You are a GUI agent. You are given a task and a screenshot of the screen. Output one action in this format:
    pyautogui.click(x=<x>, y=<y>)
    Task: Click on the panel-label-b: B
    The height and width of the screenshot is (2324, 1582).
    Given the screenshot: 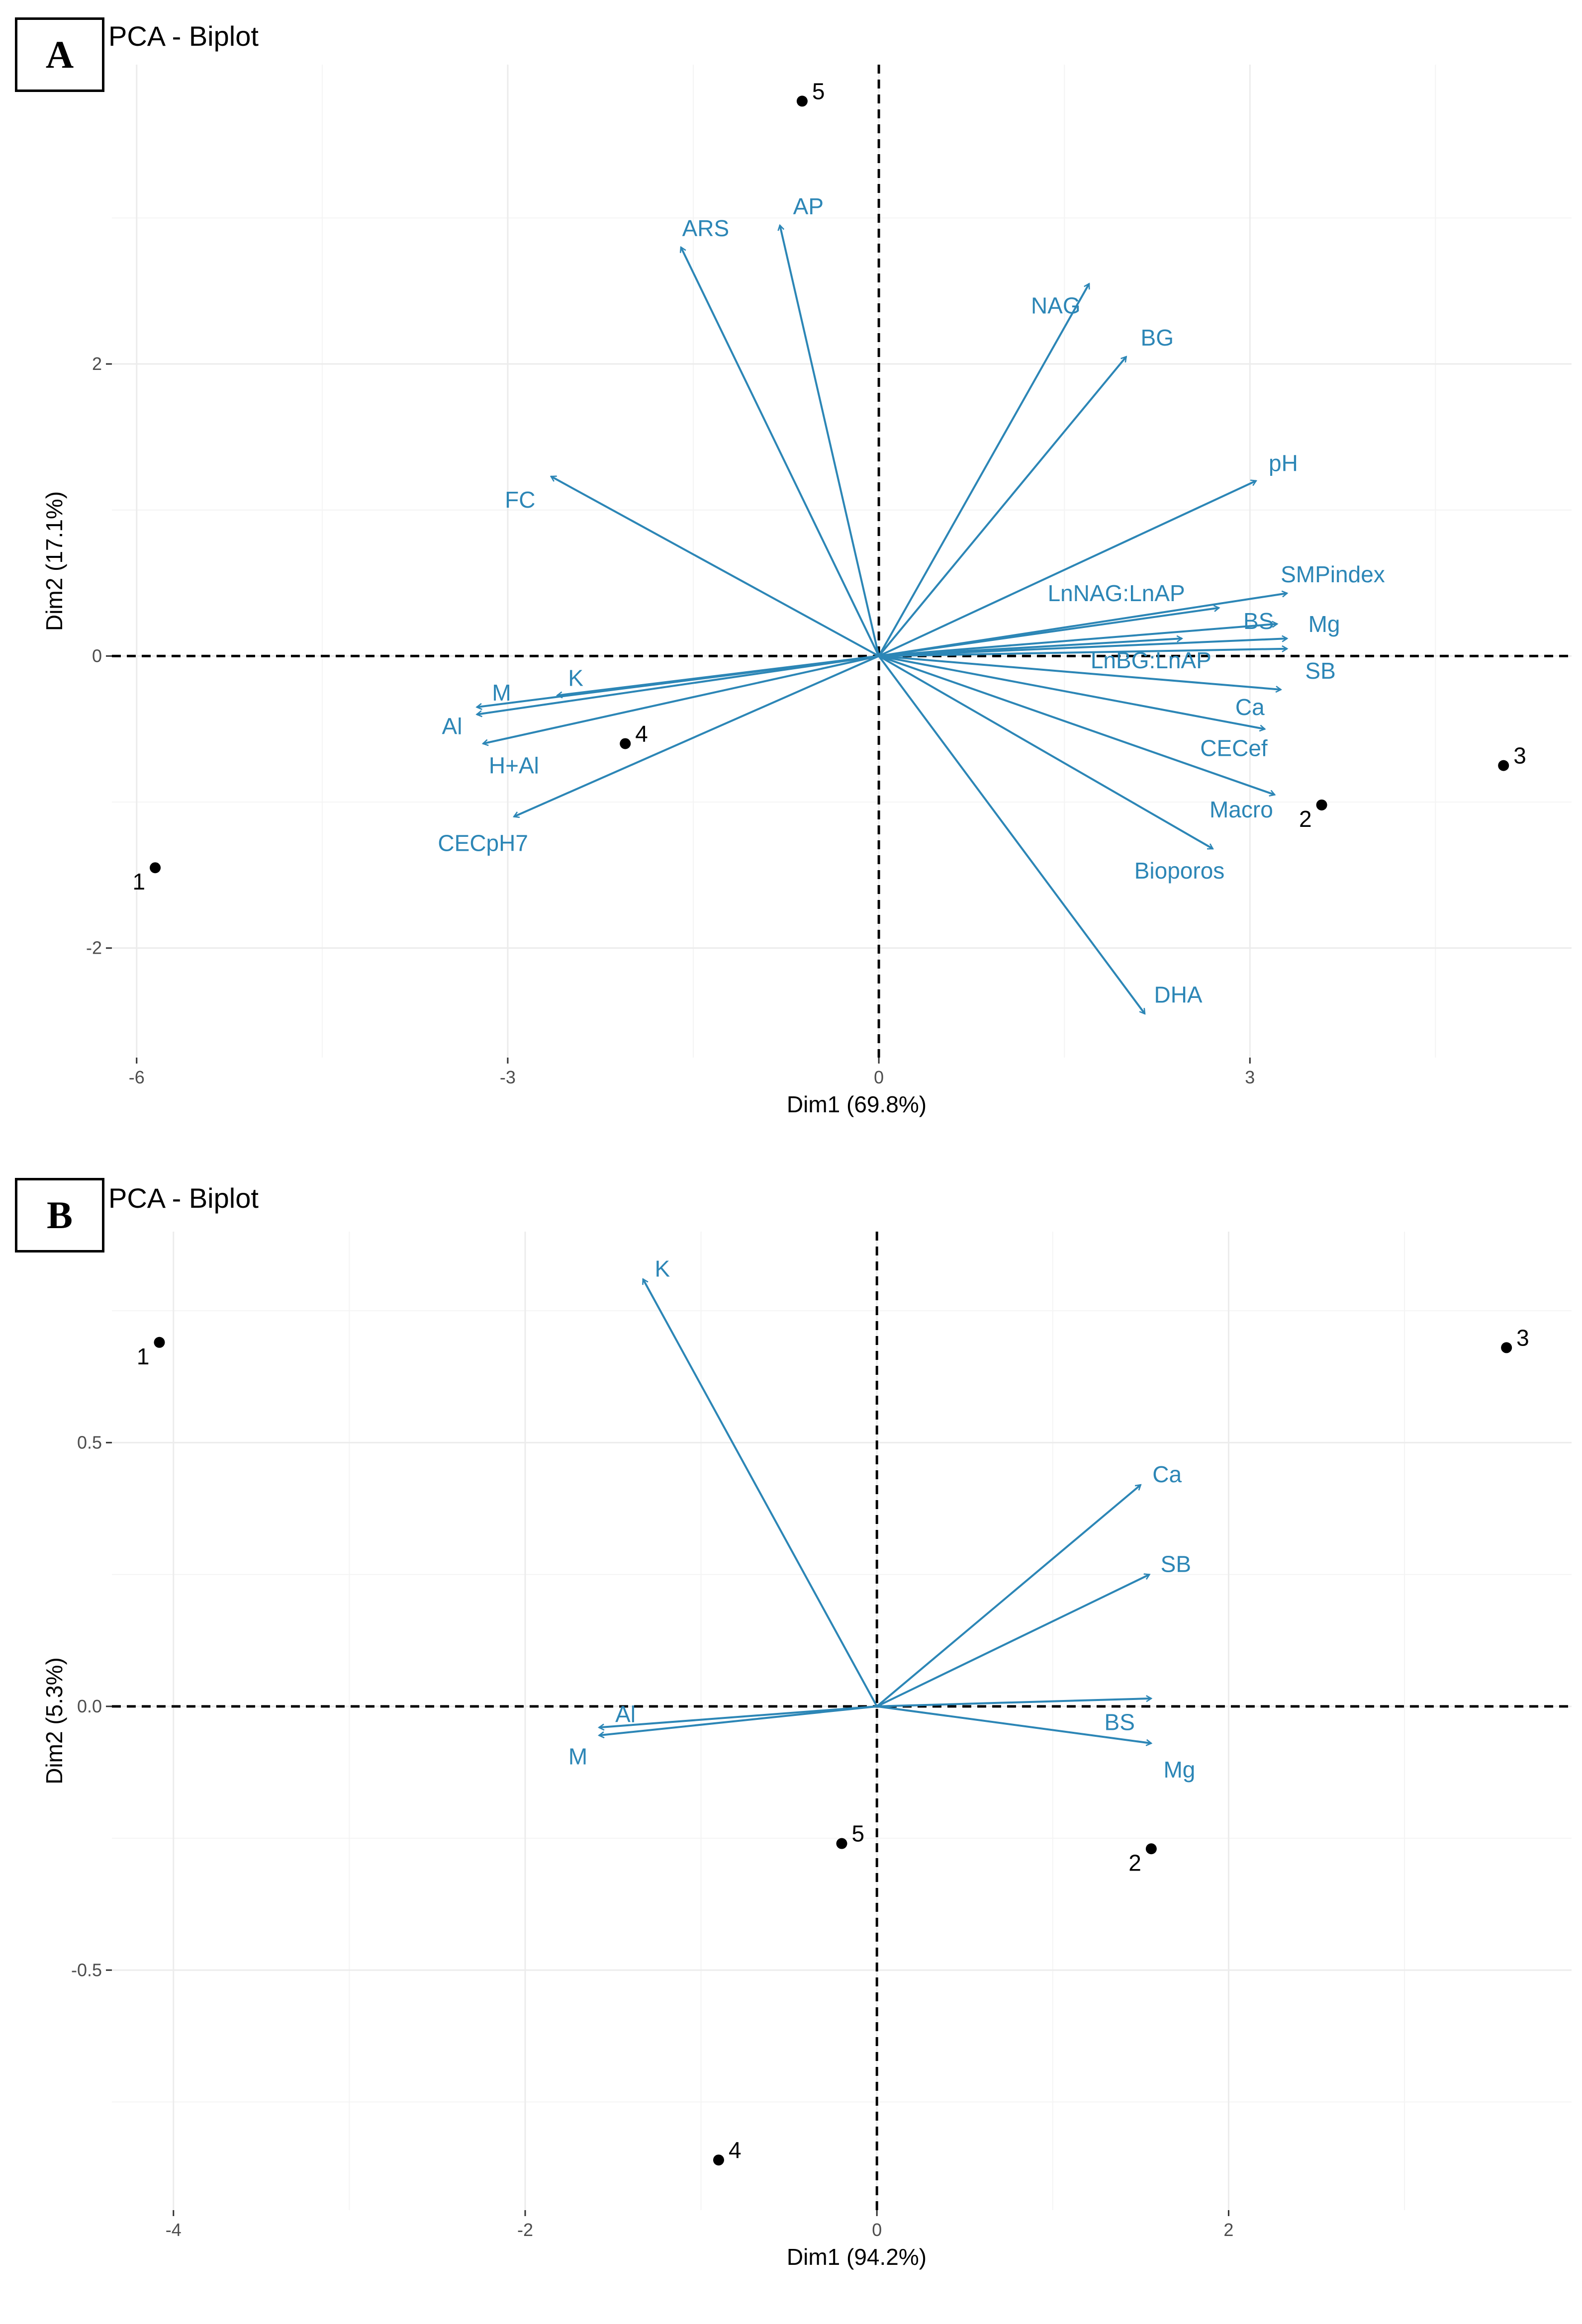 What is the action you would take?
    pyautogui.click(x=59, y=1215)
    